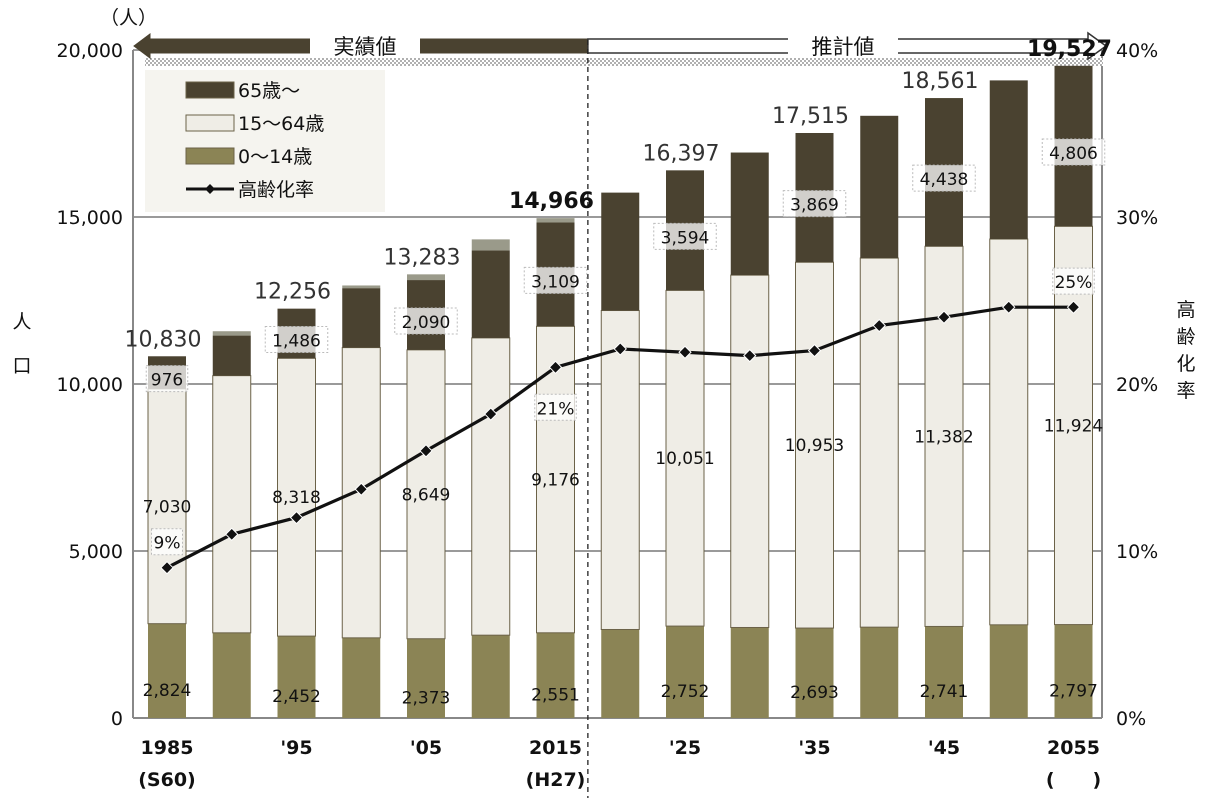  What do you see at coordinates (555, 282) in the screenshot?
I see `label-age-65-plus: 3,109` at bounding box center [555, 282].